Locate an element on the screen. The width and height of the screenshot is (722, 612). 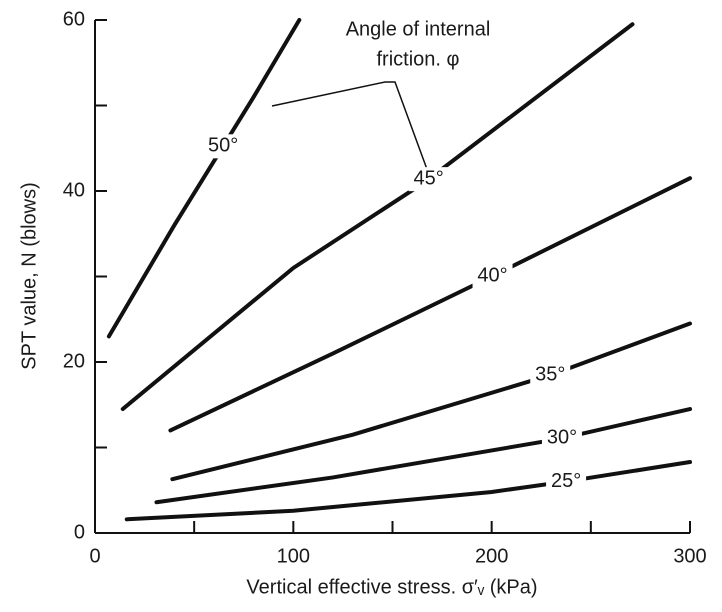
leader-line is located at coordinates (350, 127).